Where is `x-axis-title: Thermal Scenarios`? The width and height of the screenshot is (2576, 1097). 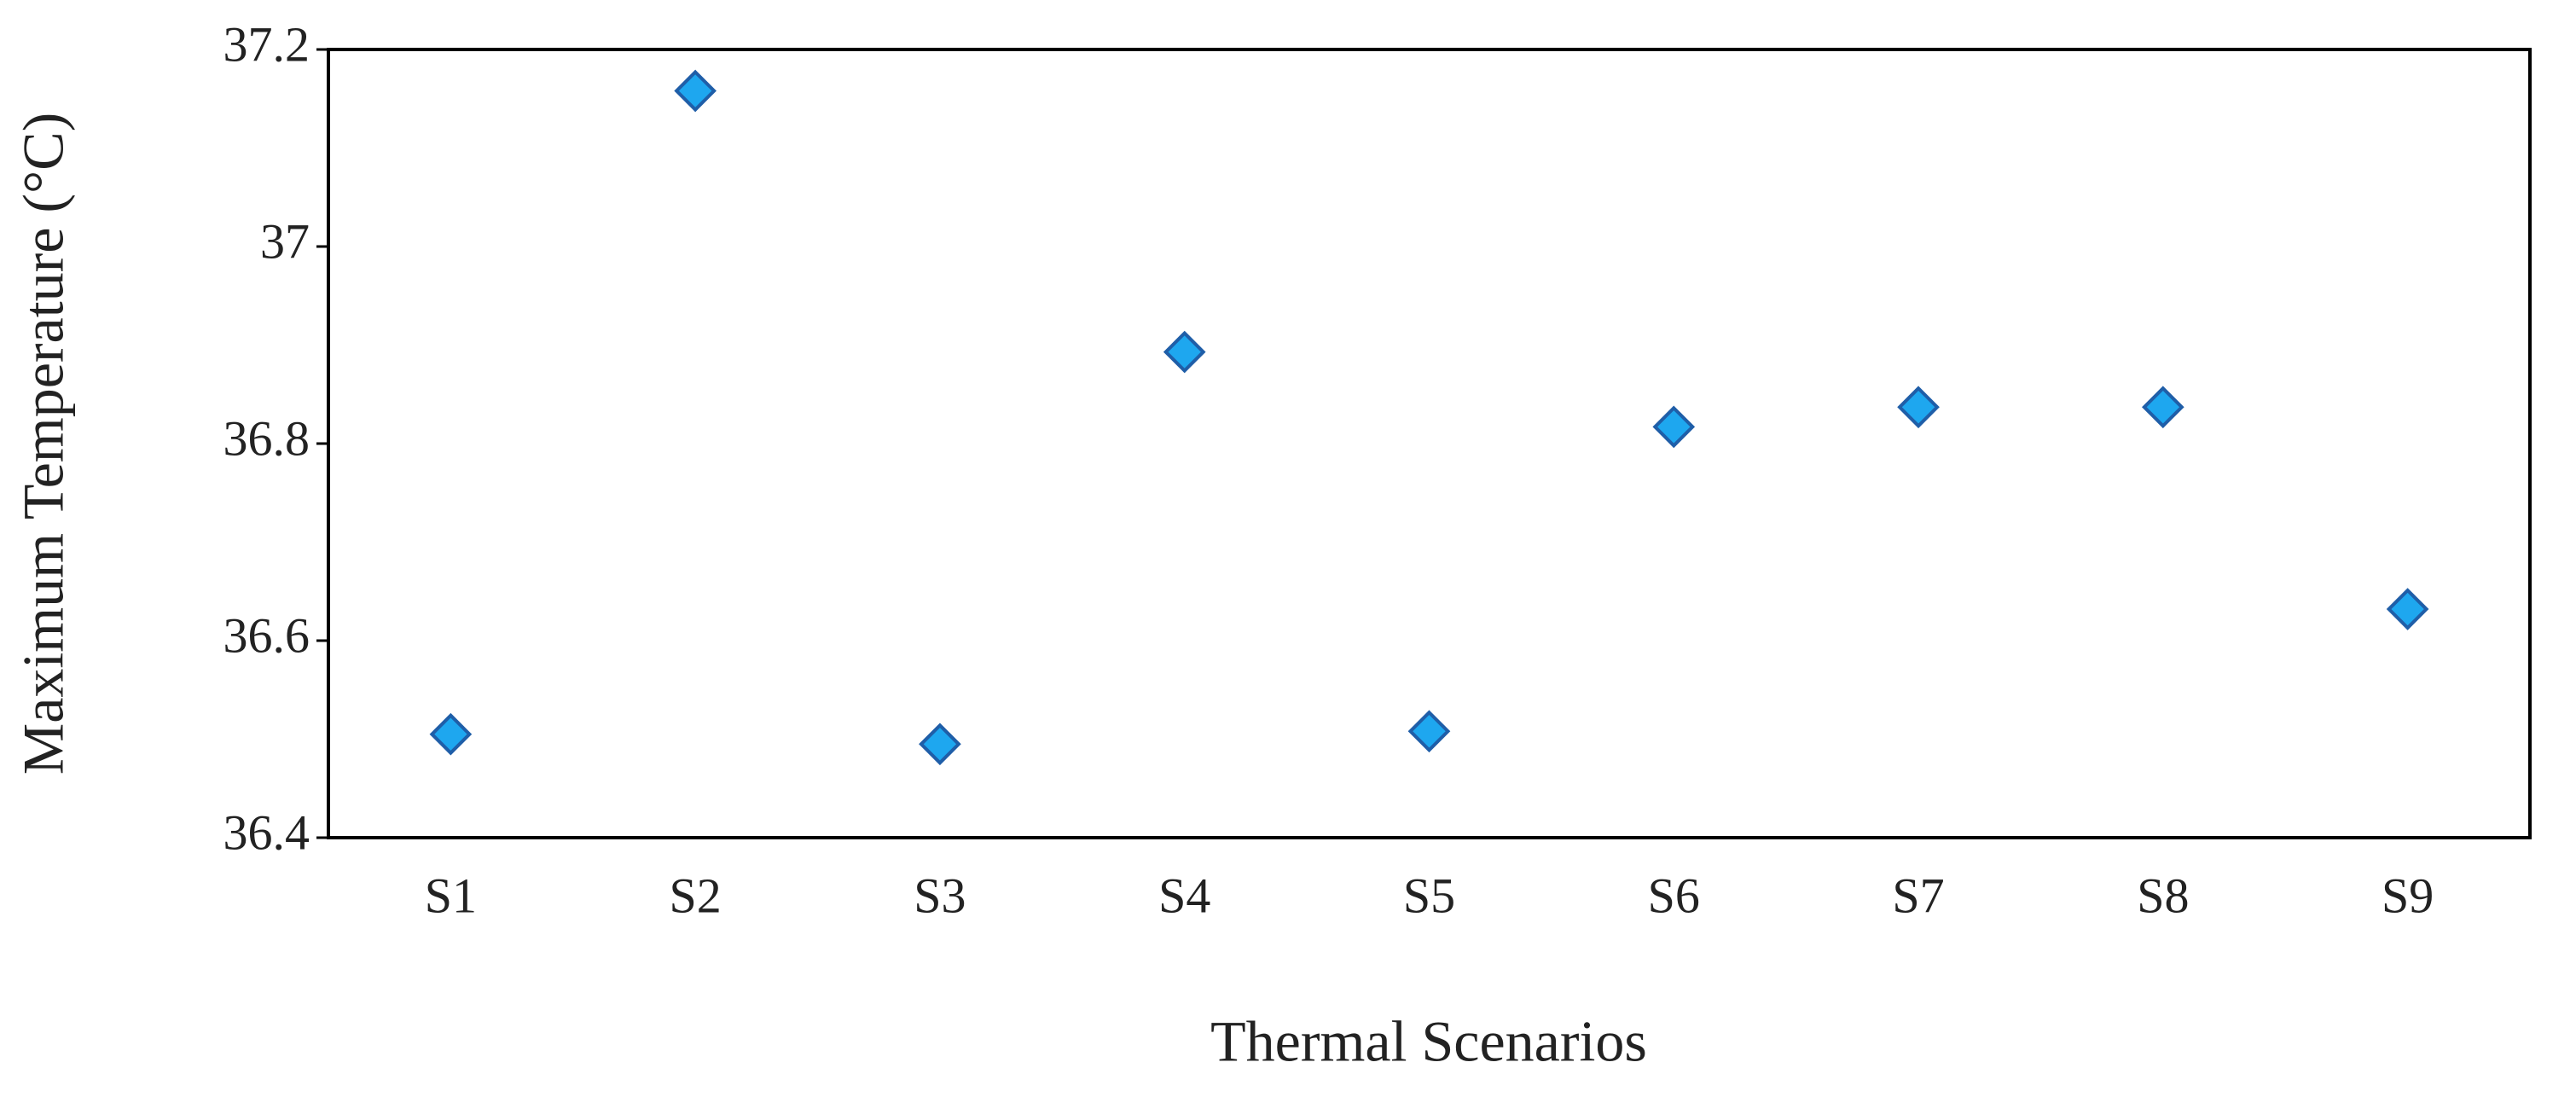 x-axis-title: Thermal Scenarios is located at coordinates (1428, 1041).